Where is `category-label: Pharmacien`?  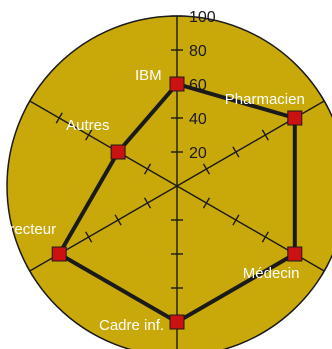
category-label: Pharmacien is located at coordinates (265, 99).